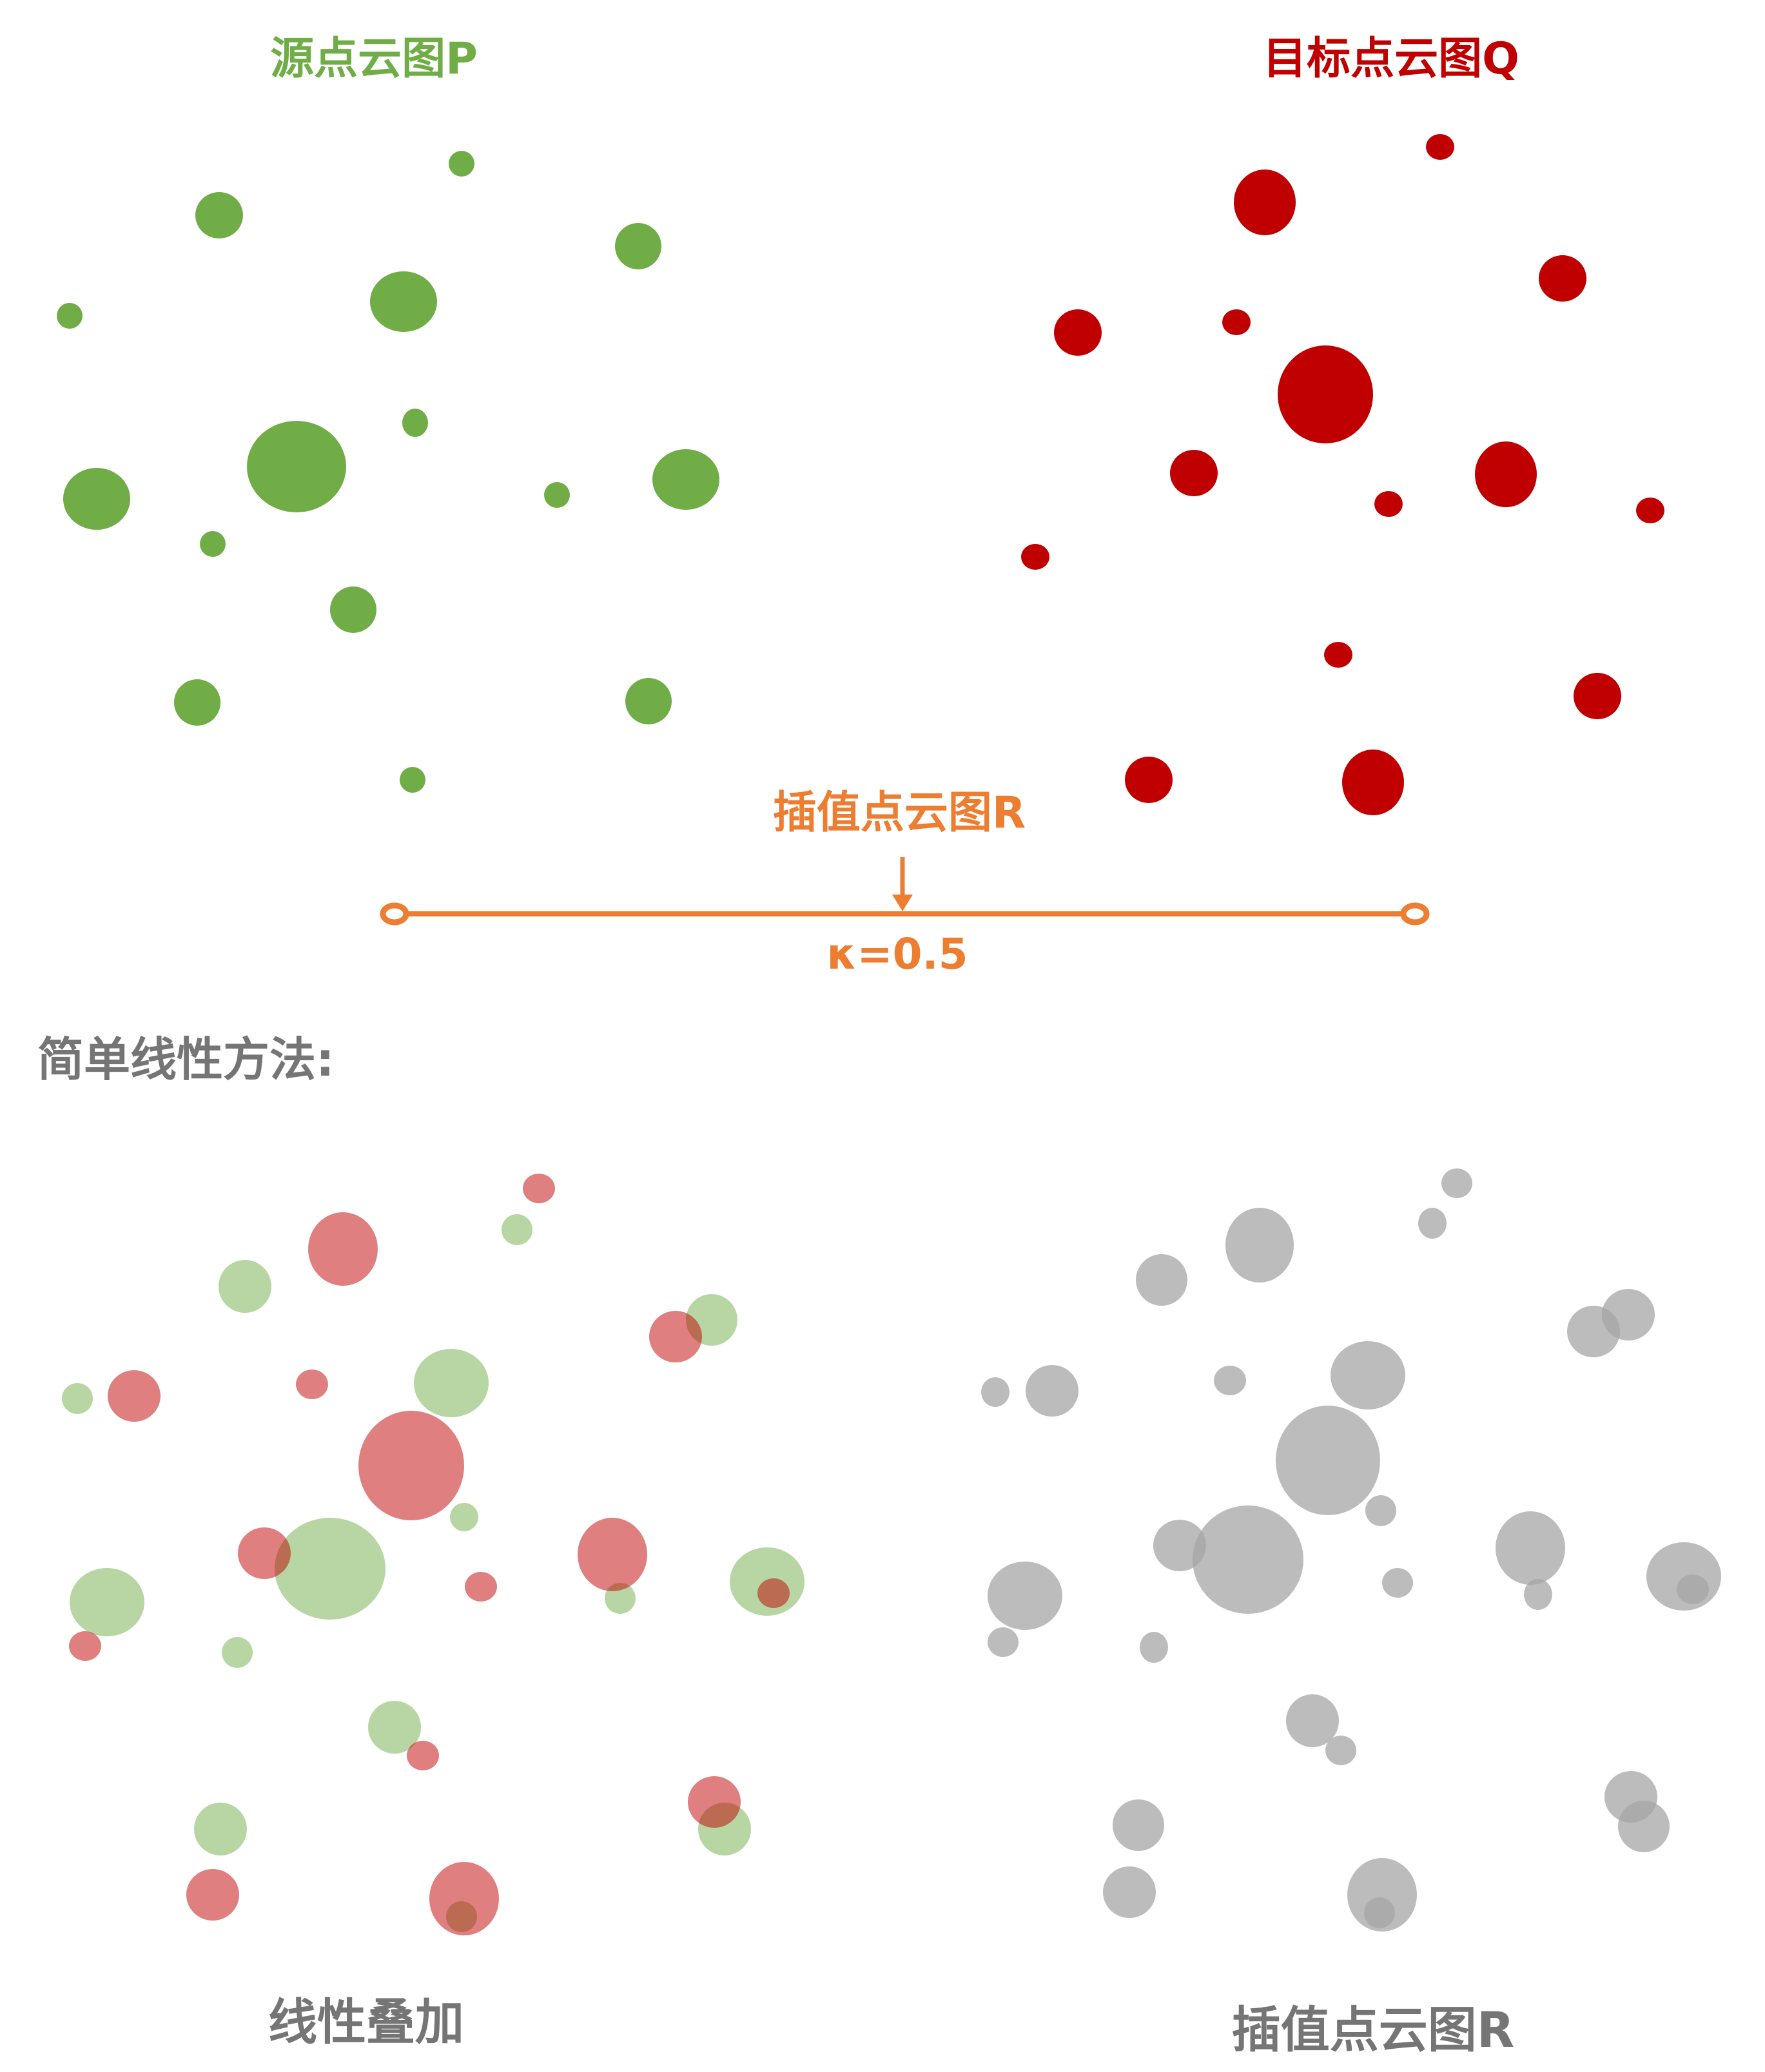 The image size is (1765, 2072). I want to click on method-heading: 简单线性方法:, so click(186, 1059).